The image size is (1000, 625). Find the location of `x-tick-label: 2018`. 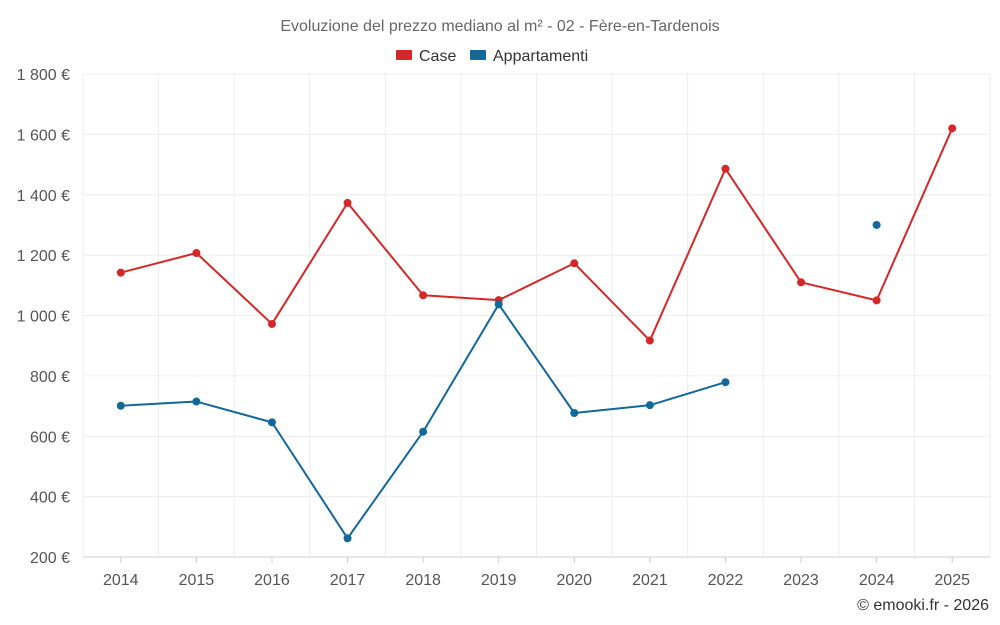

x-tick-label: 2018 is located at coordinates (423, 580).